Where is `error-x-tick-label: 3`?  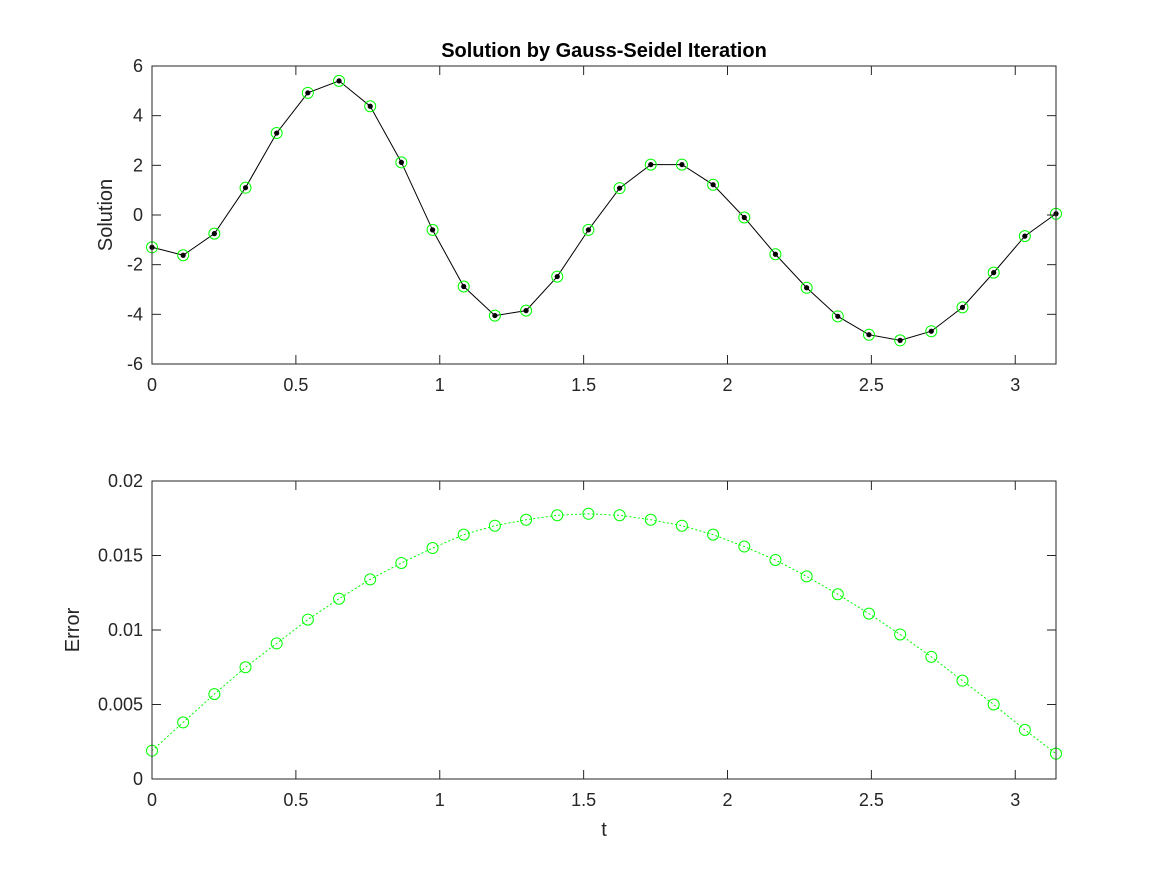
error-x-tick-label: 3 is located at coordinates (1015, 800).